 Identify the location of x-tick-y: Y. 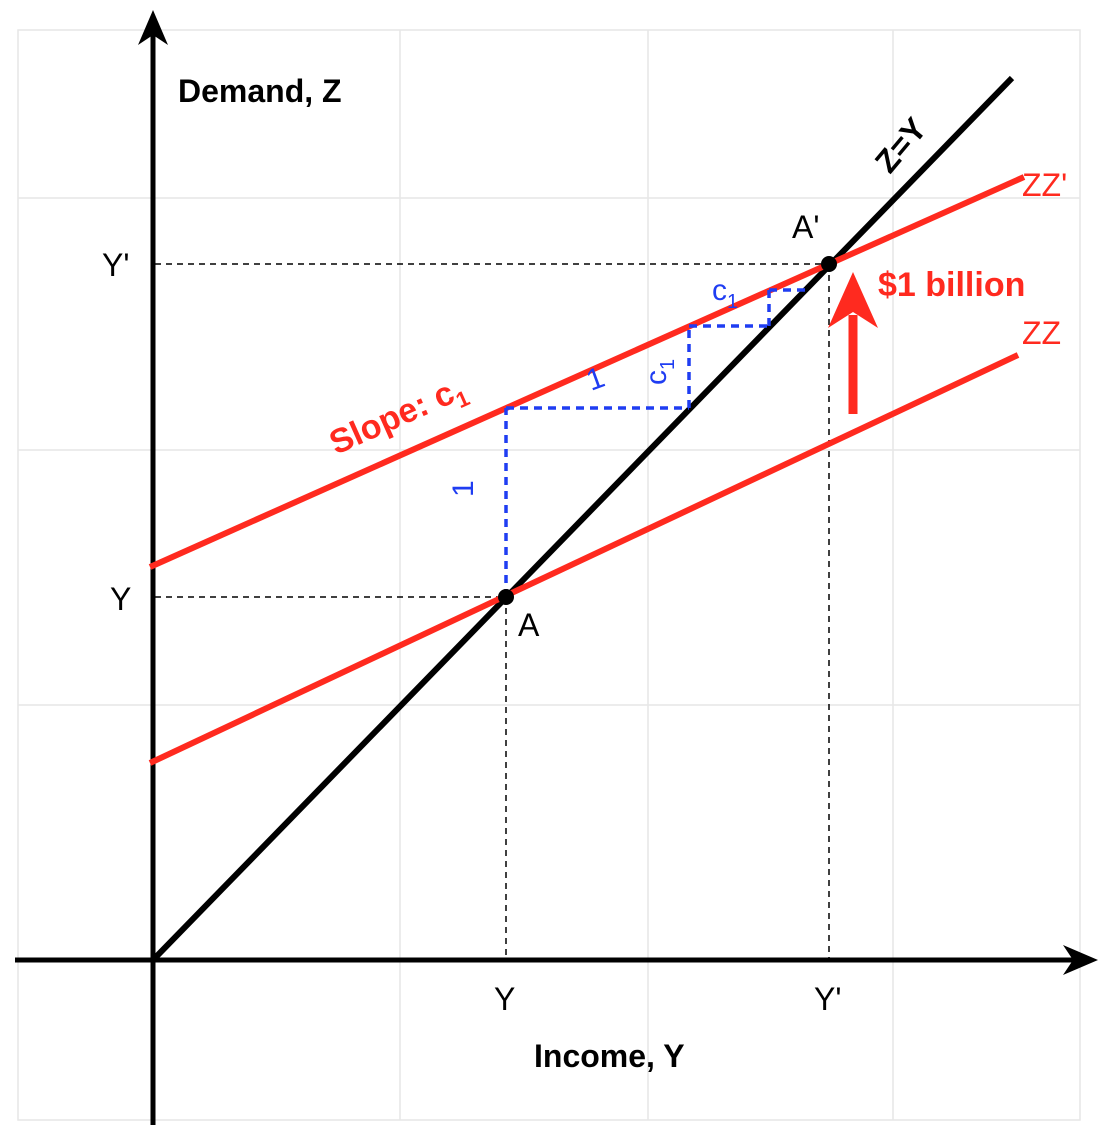
(504, 999).